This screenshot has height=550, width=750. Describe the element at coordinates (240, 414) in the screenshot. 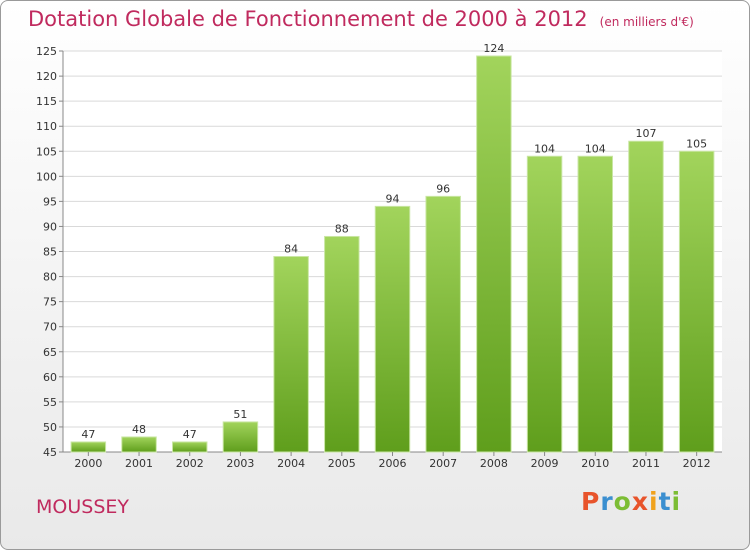

I see `data-label: 51` at that location.